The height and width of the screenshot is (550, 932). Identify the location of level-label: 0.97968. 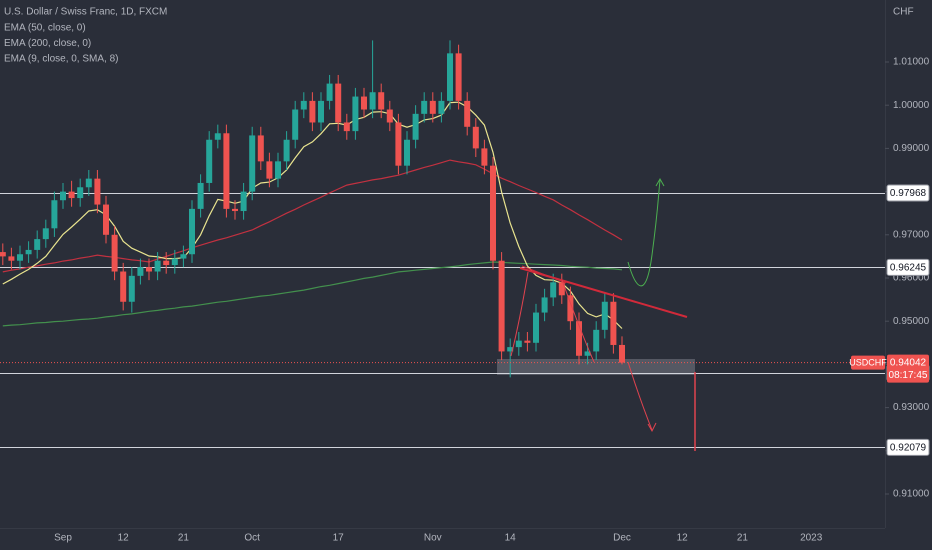
(908, 193).